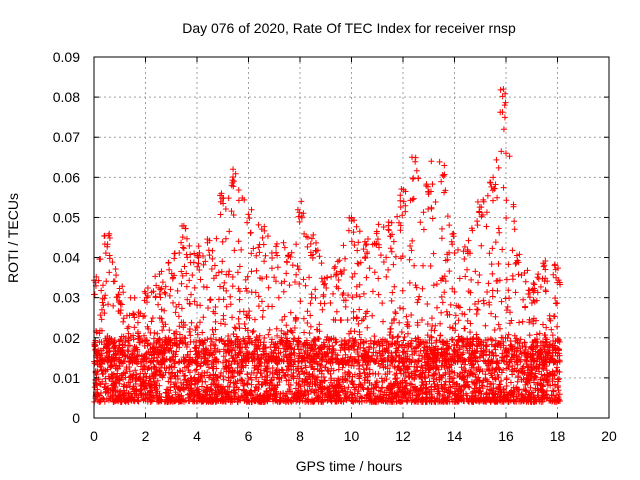 This screenshot has width=640, height=480. Describe the element at coordinates (66, 378) in the screenshot. I see `y-tick-label: 0.01` at that location.